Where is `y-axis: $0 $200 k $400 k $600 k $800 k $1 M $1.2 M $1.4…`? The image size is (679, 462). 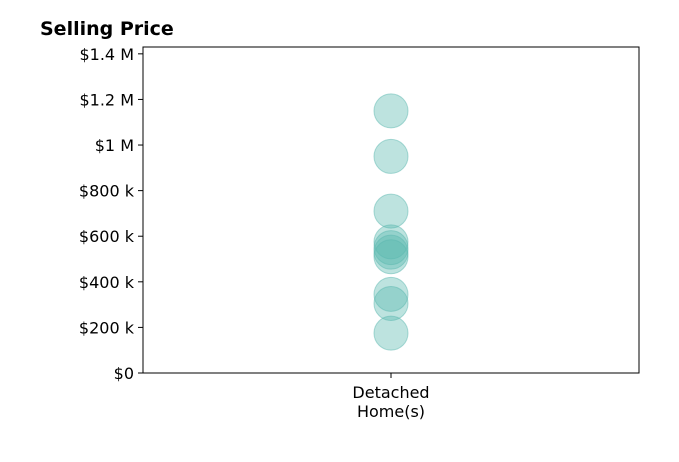
y-axis: $0 $200 k $400 k $600 k $800 k $1 M $1.2 M $1.4… is located at coordinates (111, 214).